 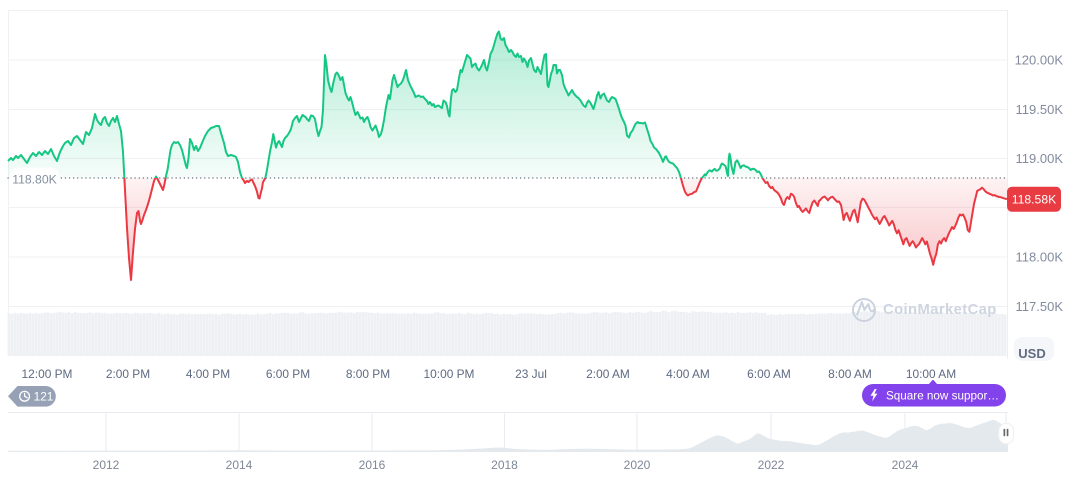 I want to click on svg-text: 2024, so click(x=905, y=465).